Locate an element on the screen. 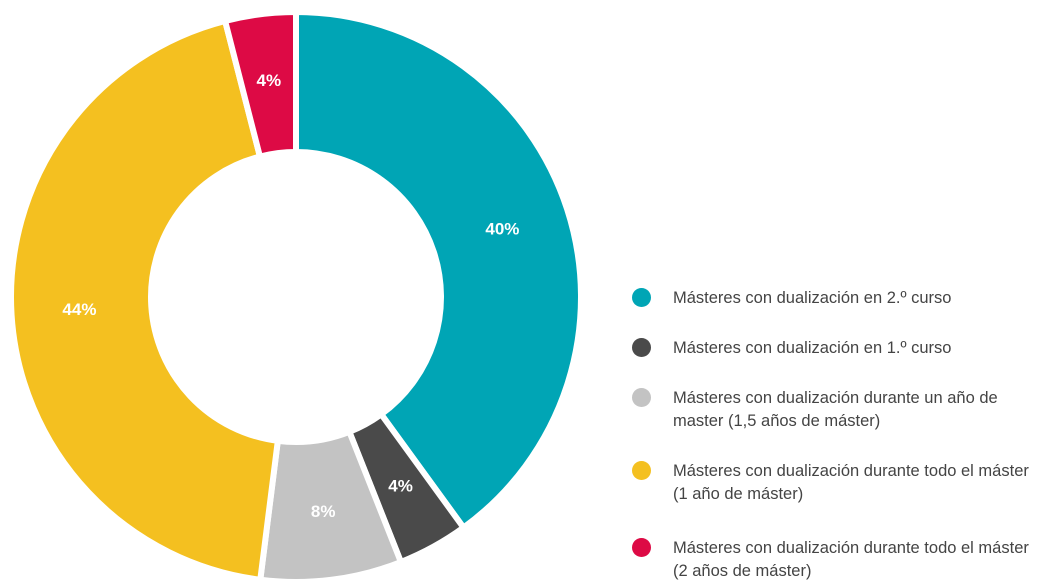 Image resolution: width=1043 pixels, height=582 pixels. donut-segment is located at coordinates (260, 84).